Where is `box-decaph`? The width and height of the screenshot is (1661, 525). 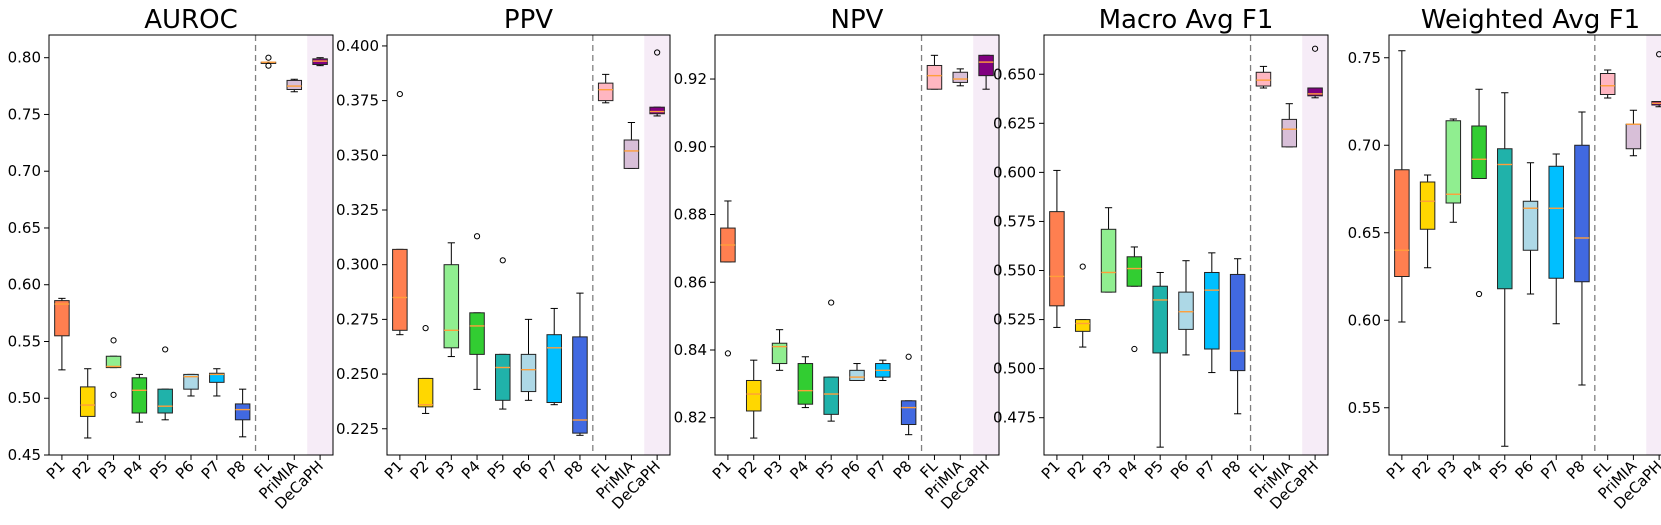 box-decaph is located at coordinates (1656, 79).